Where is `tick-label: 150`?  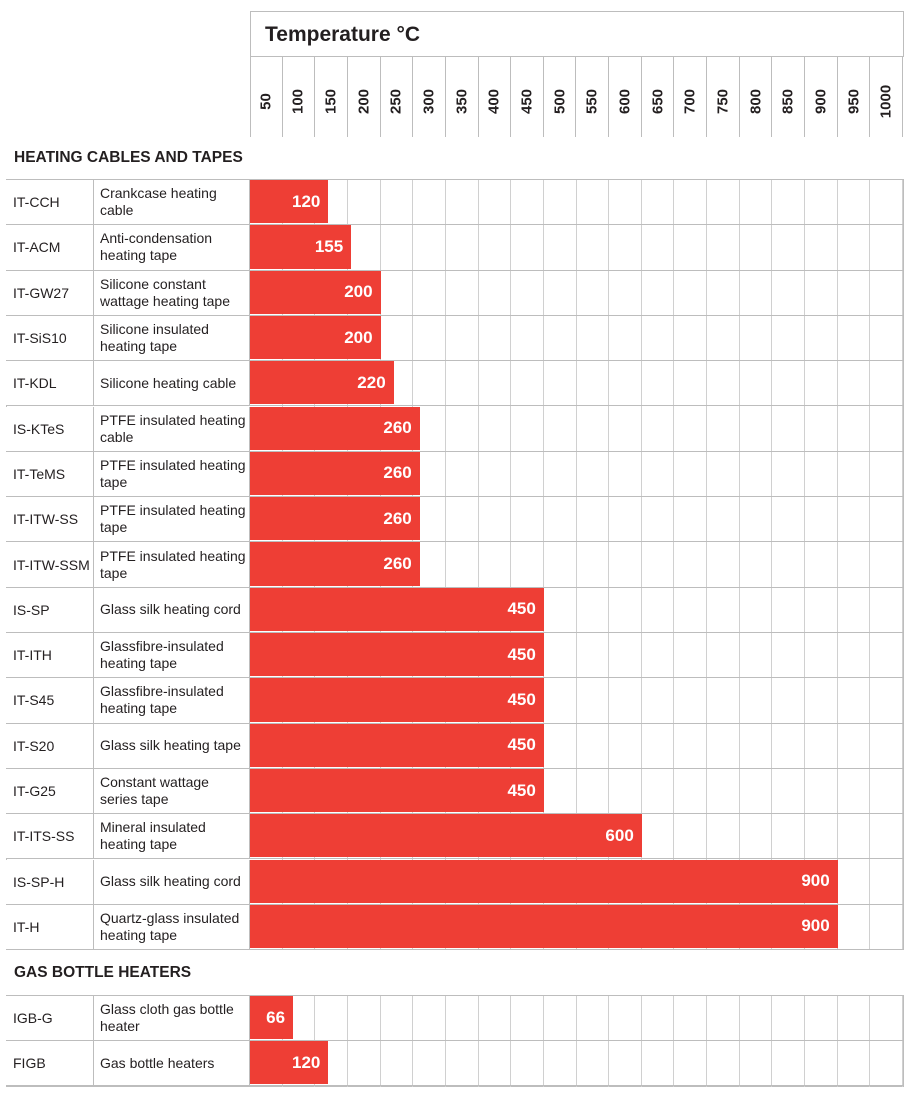 tick-label: 150 is located at coordinates (331, 97).